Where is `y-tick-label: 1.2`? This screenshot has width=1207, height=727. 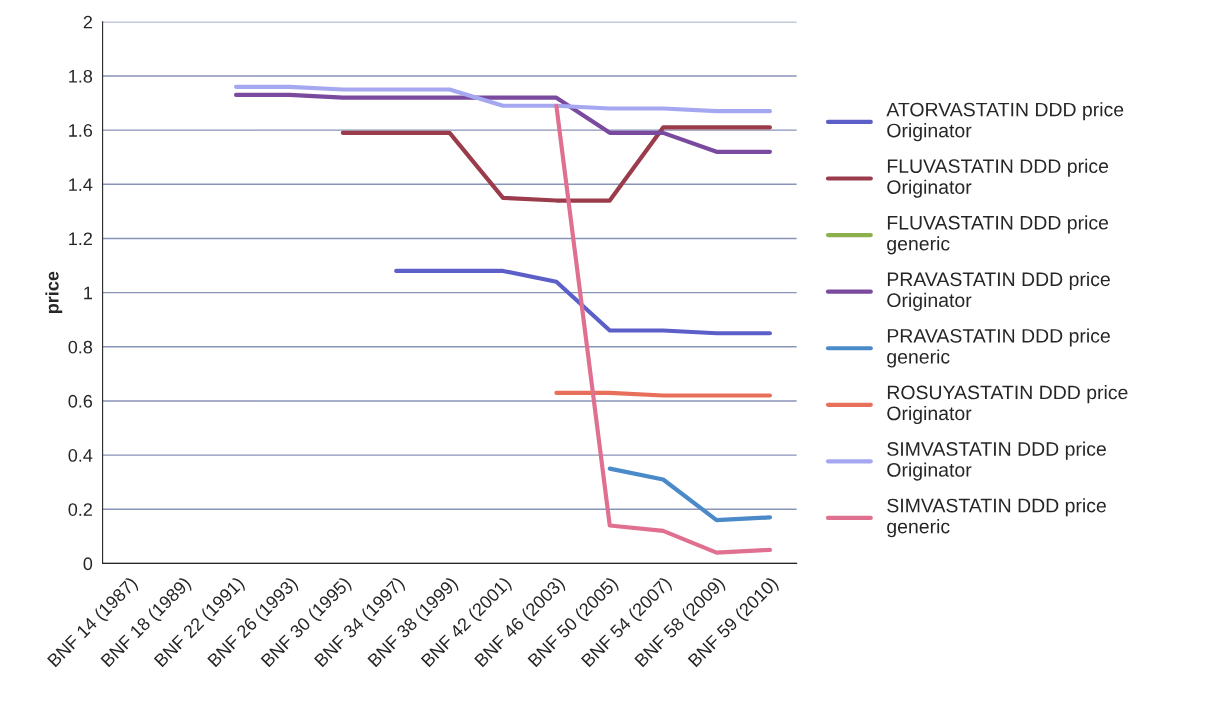
y-tick-label: 1.2 is located at coordinates (80, 238).